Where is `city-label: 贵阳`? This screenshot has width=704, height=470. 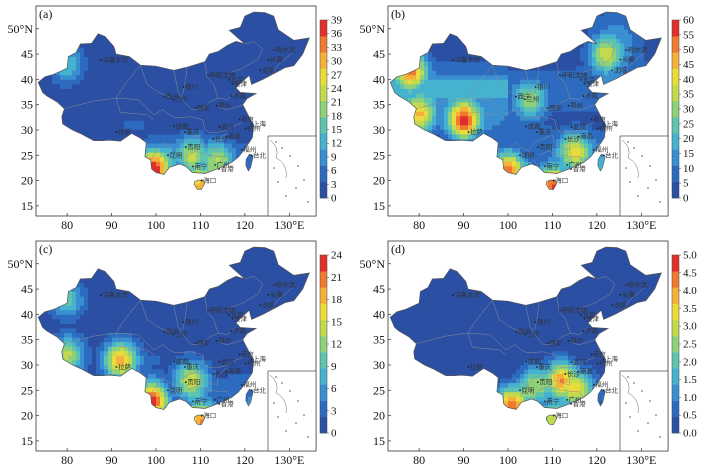 city-label: 贵阳 is located at coordinates (193, 146).